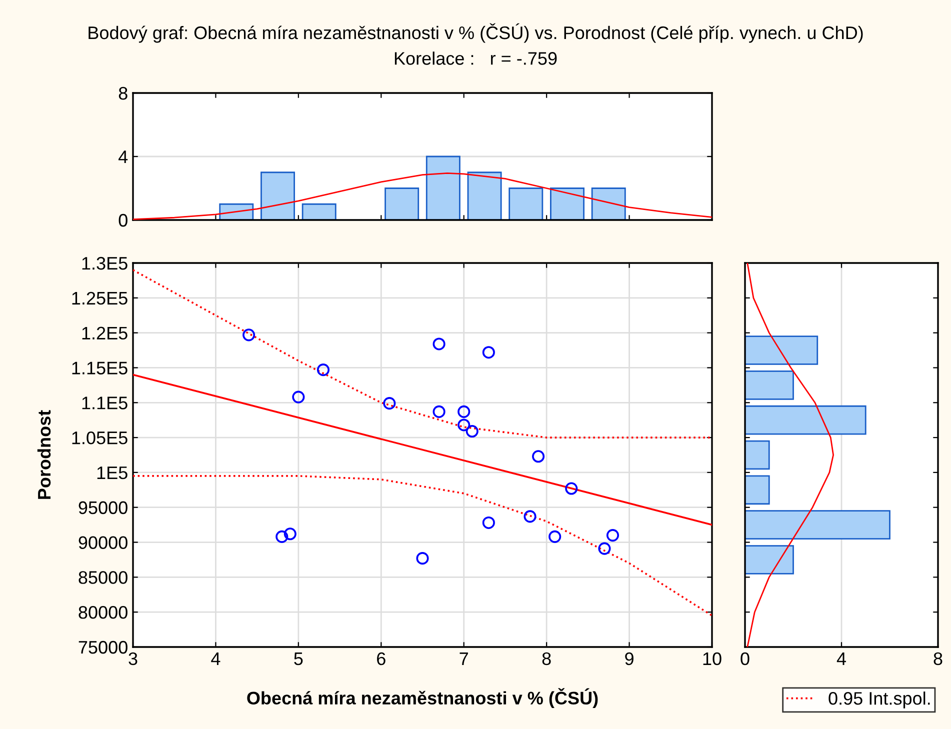  I want to click on x-axis-title: Obecná míra nezaměstnanosti v % (ČSÚ), so click(422, 698).